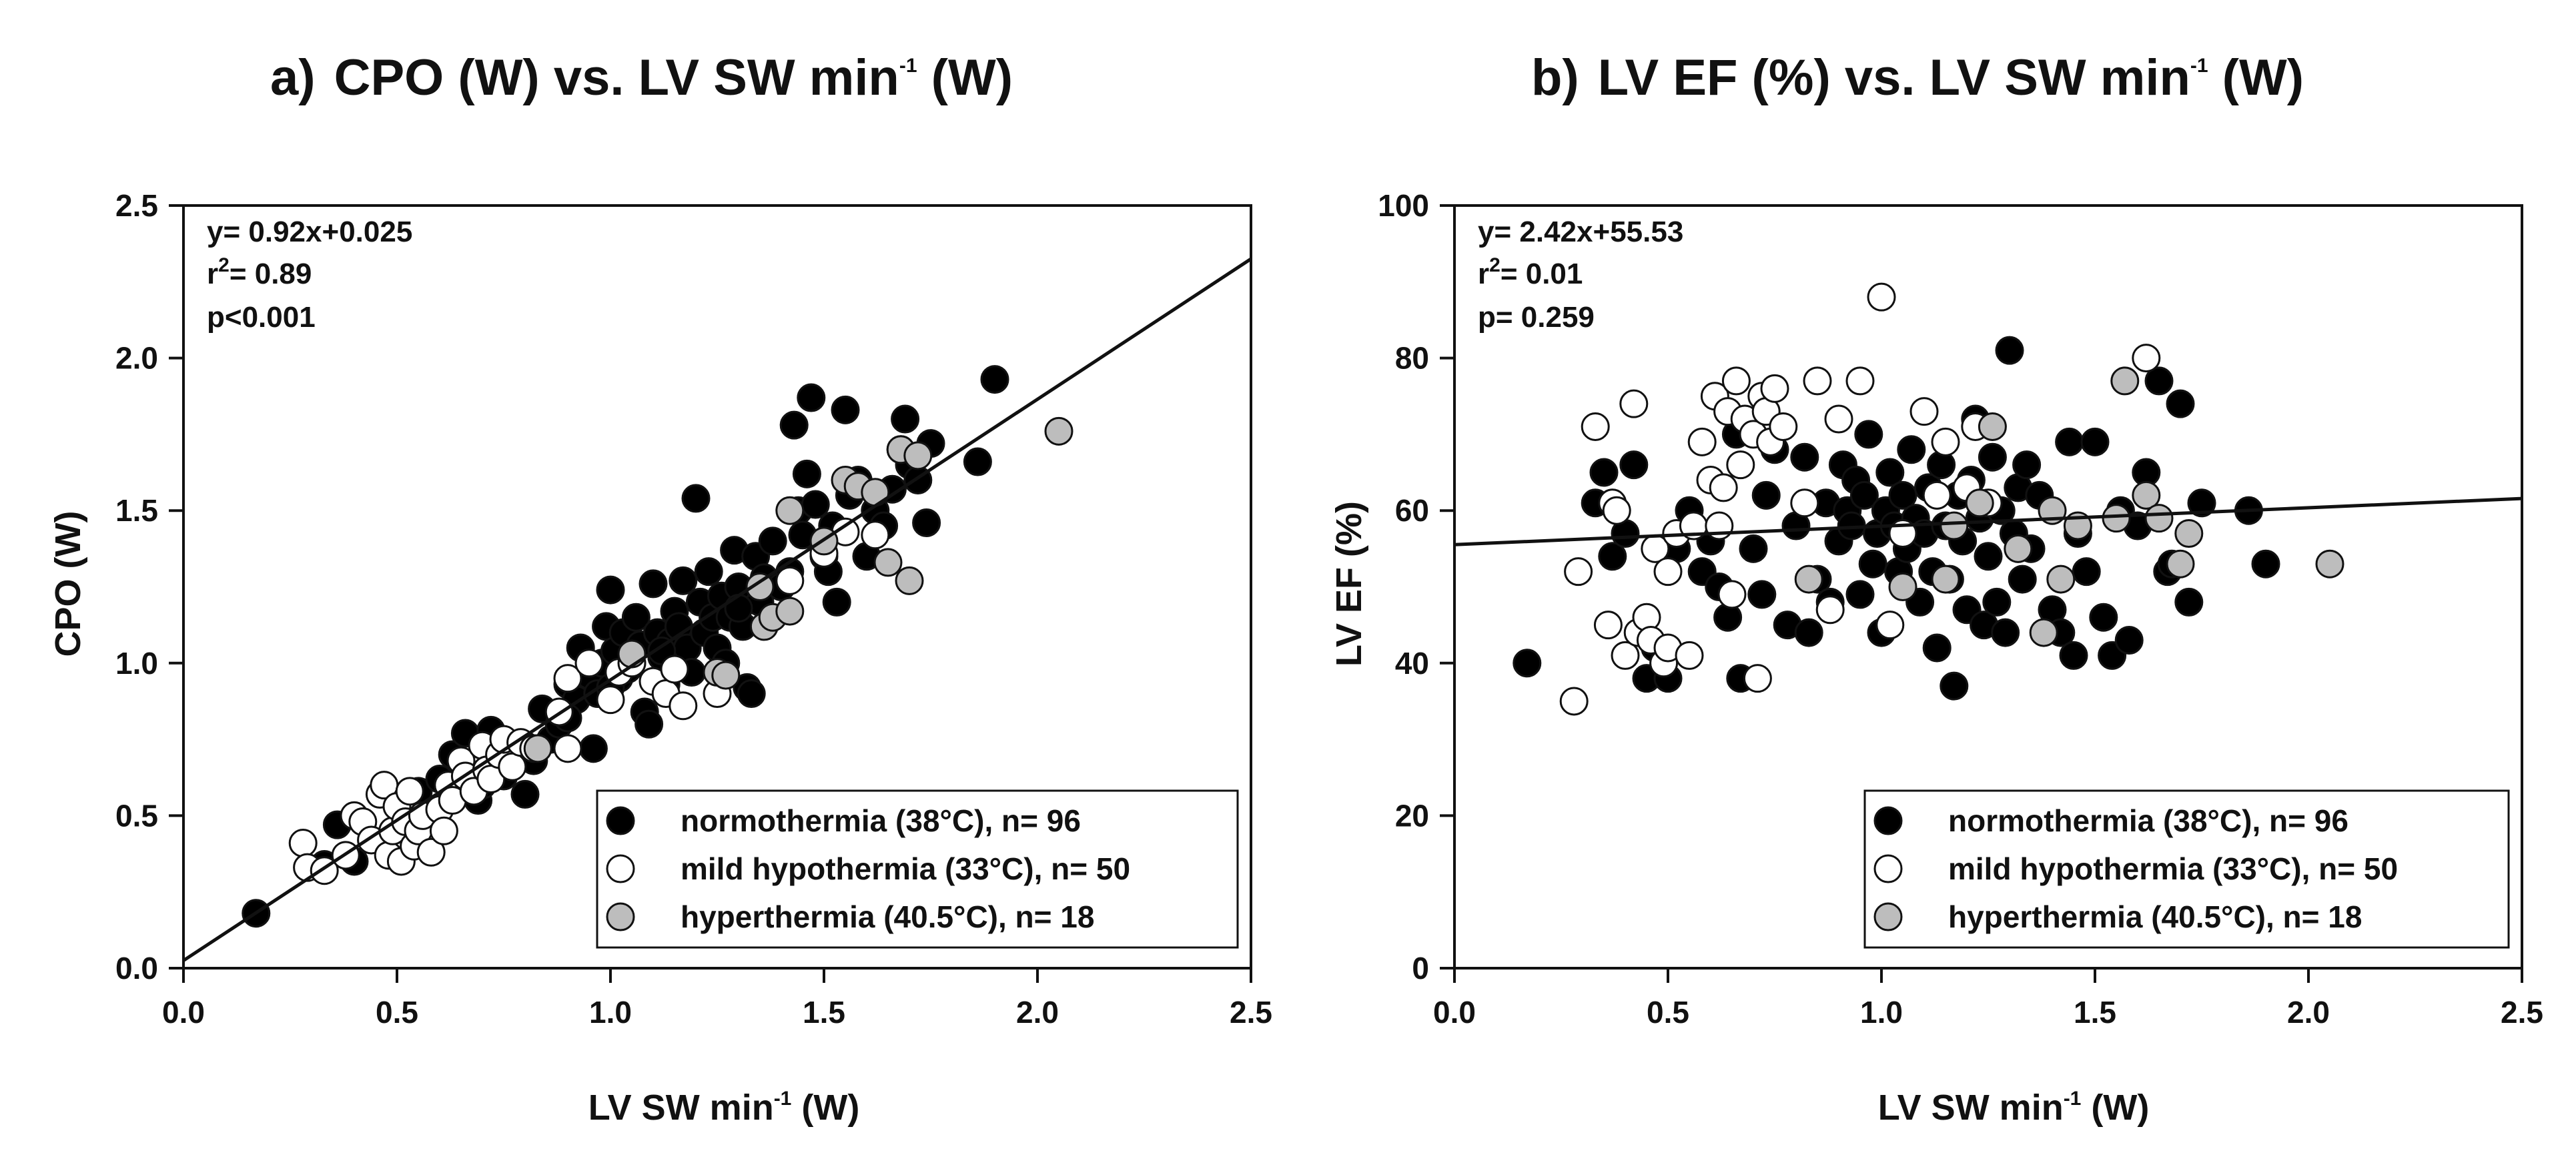 This screenshot has height=1149, width=2576. What do you see at coordinates (2308, 1012) in the screenshot?
I see `panel-b-x-tick-label: 2.0` at bounding box center [2308, 1012].